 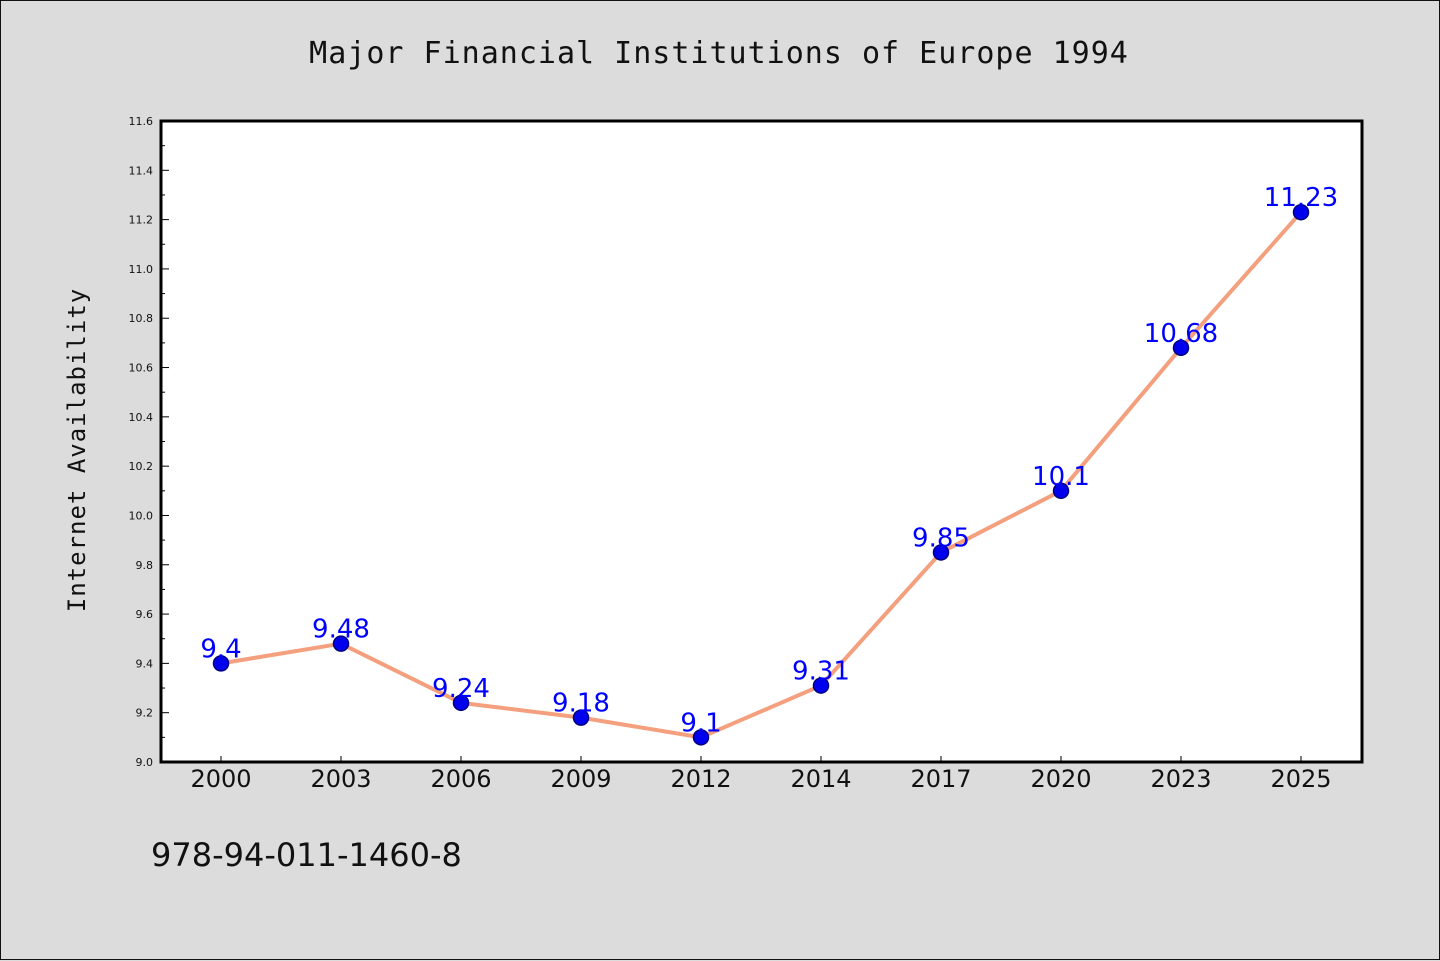 What do you see at coordinates (306, 855) in the screenshot?
I see `isbn-text: 978-94-011-1460-8` at bounding box center [306, 855].